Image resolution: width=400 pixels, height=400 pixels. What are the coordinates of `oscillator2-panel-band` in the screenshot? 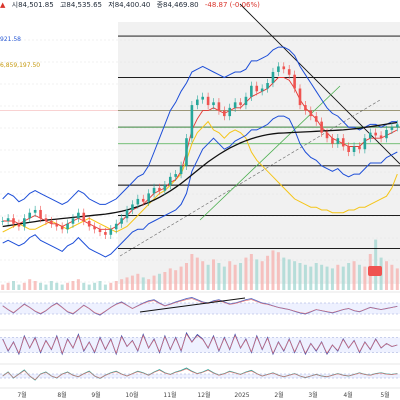 It's located at (200, 345).